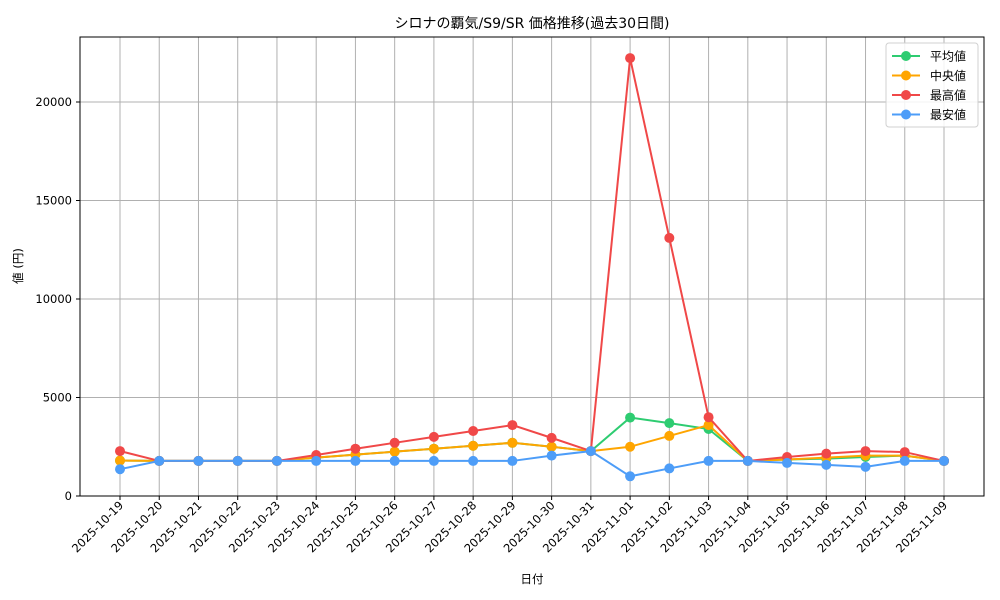 The height and width of the screenshot is (600, 1000). What do you see at coordinates (948, 95) in the screenshot?
I see `legend-label: 最高値` at bounding box center [948, 95].